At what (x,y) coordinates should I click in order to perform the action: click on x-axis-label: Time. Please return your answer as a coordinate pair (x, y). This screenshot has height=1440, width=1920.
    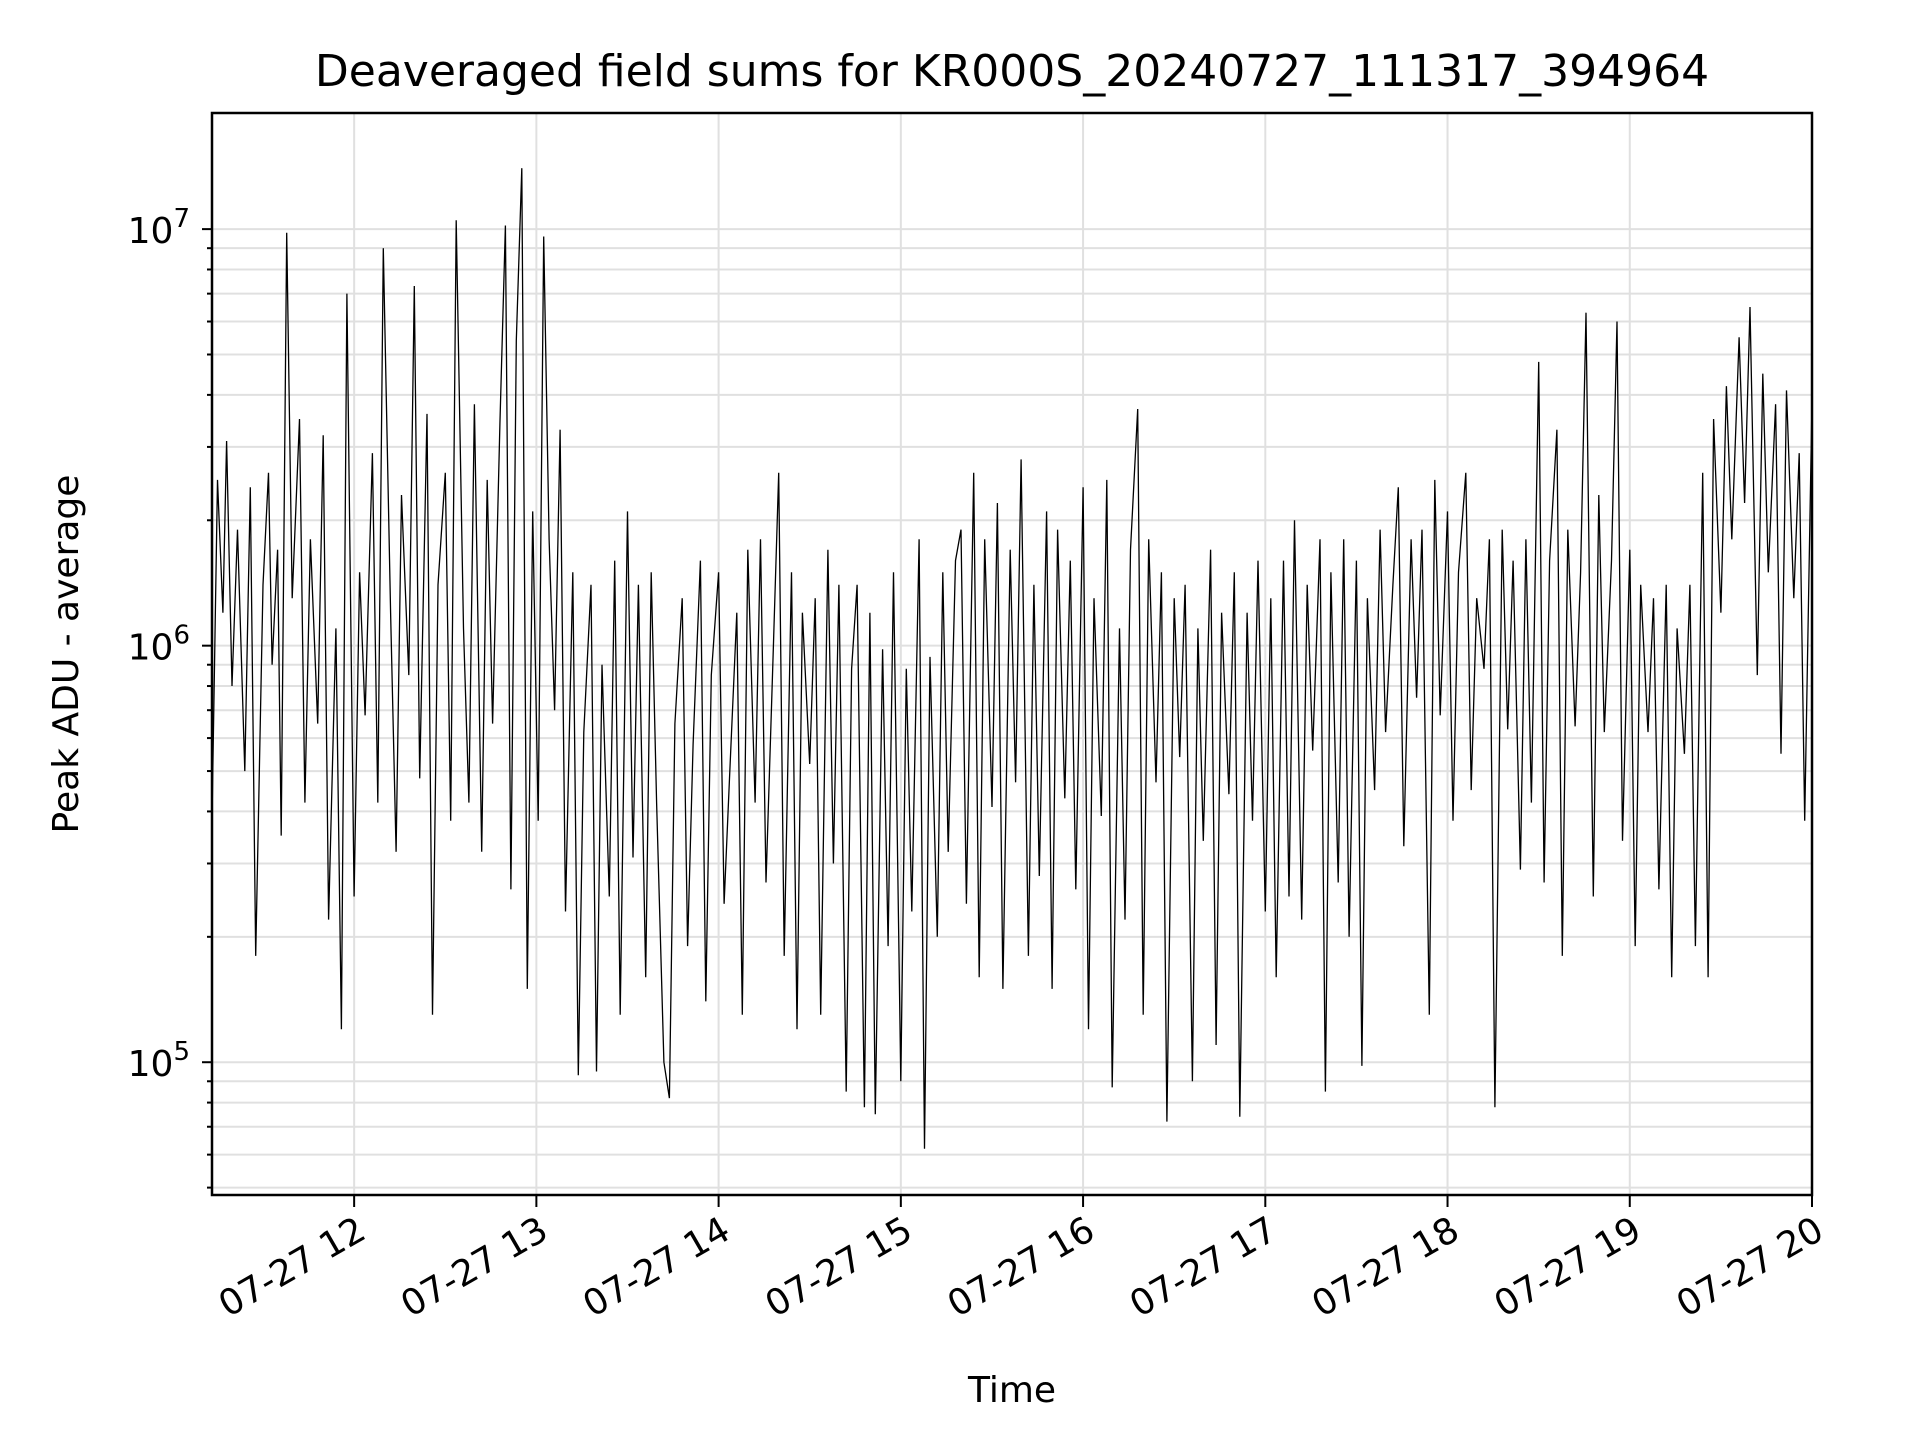
    Looking at the image, I should click on (1011, 1390).